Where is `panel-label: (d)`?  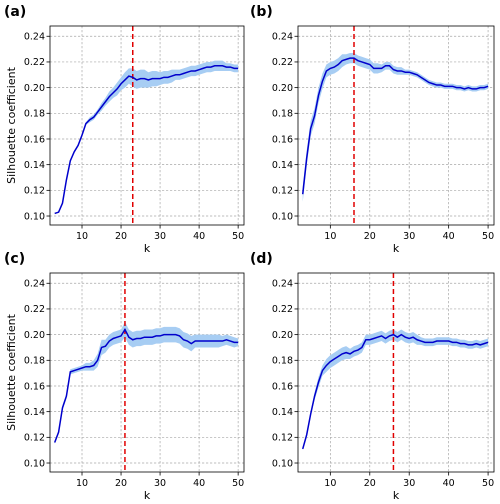
panel-label: (d) is located at coordinates (261, 259).